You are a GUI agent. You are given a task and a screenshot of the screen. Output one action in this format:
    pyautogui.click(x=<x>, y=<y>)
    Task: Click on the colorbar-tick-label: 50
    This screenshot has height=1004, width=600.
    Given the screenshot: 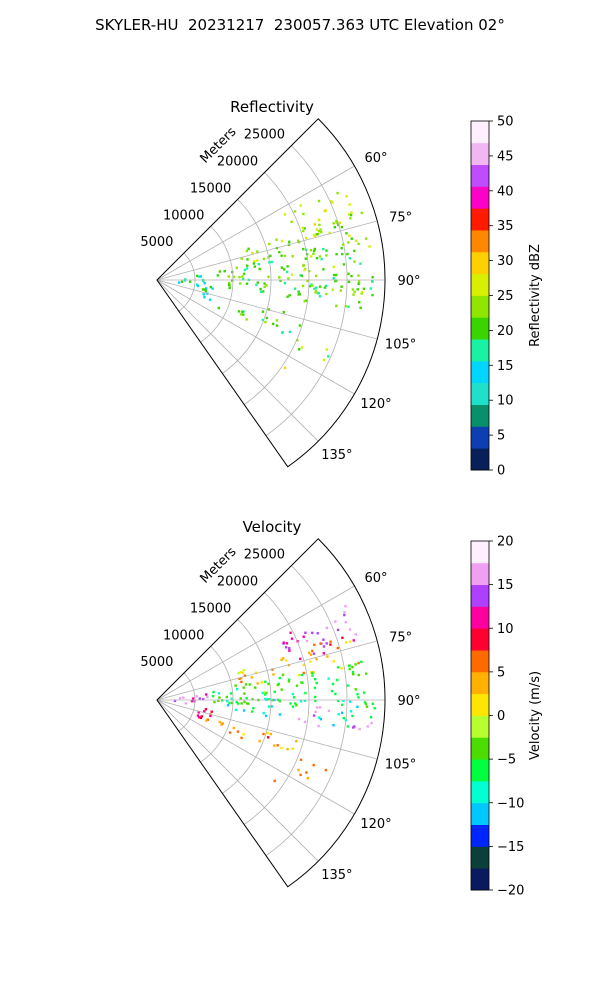 What is the action you would take?
    pyautogui.click(x=505, y=122)
    